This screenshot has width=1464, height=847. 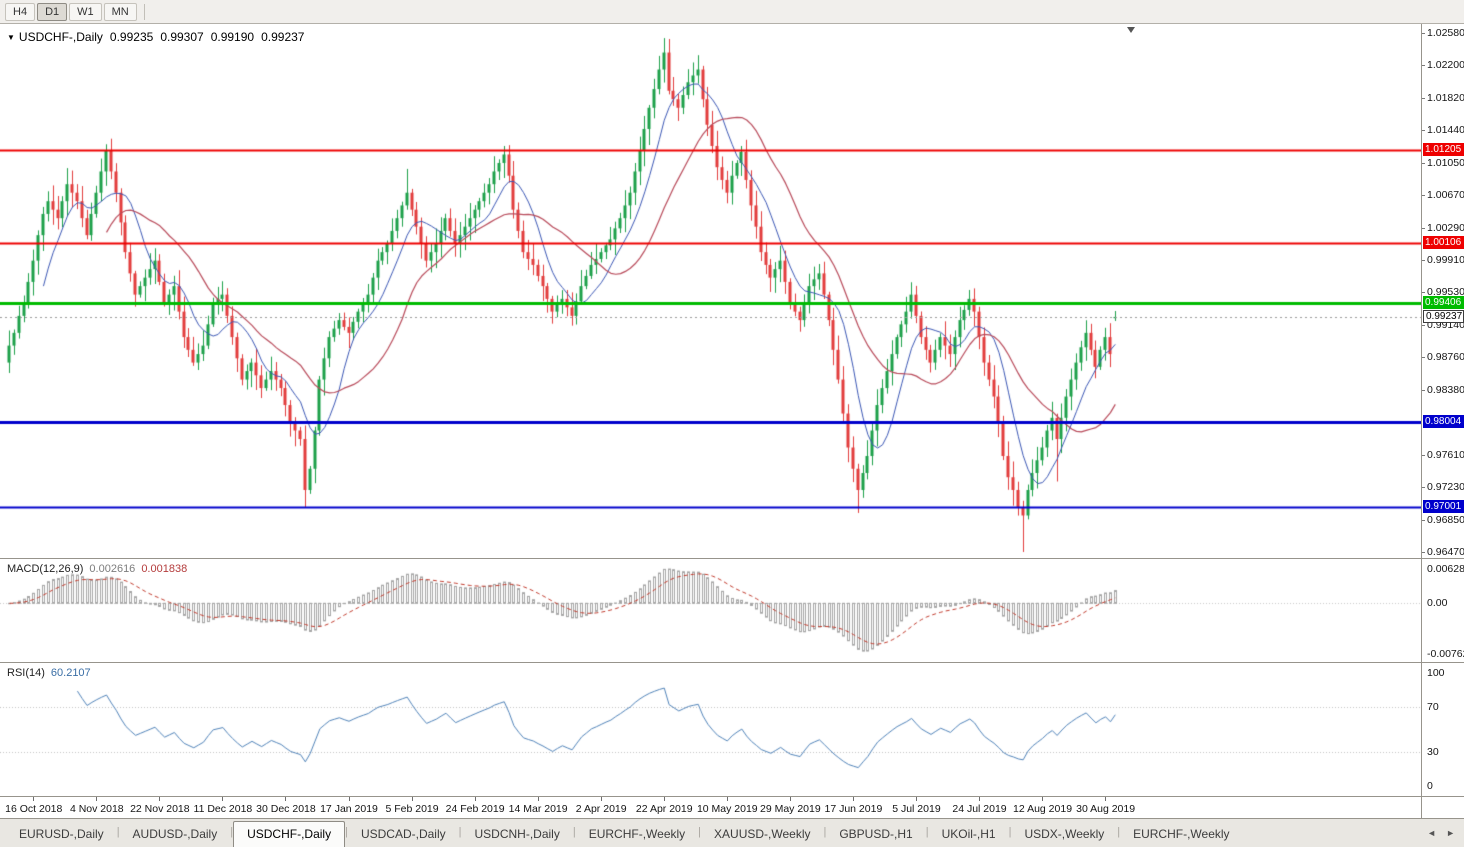 I want to click on price-axis-tick-label: 1.01050, so click(x=1445, y=162).